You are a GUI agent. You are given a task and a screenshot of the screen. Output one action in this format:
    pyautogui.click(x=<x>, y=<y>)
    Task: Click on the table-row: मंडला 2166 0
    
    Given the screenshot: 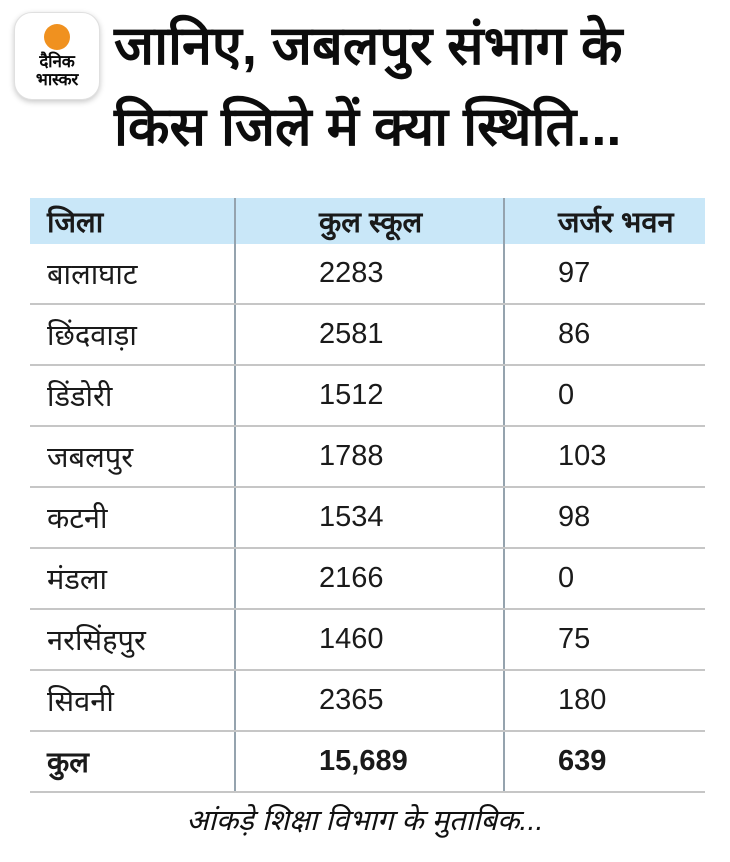 What is the action you would take?
    pyautogui.click(x=367, y=579)
    